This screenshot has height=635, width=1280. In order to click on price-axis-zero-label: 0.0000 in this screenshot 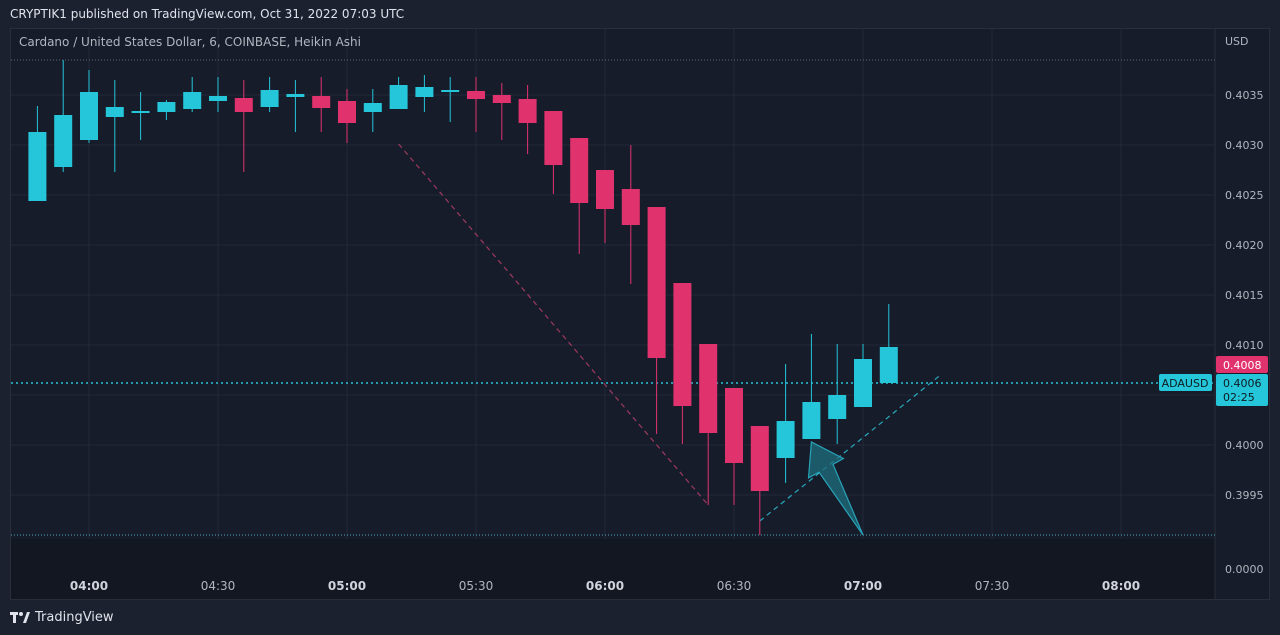, I will do `click(1244, 569)`.